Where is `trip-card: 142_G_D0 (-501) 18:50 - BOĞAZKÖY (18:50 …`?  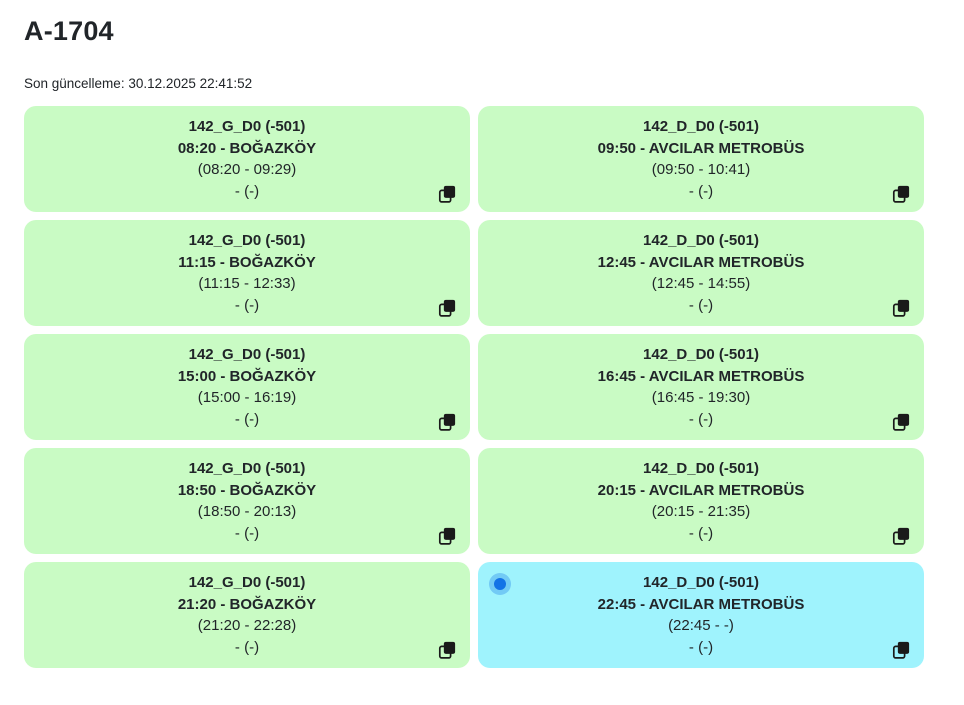
trip-card: 142_G_D0 (-501) 18:50 - BOĞAZKÖY (18:50 … is located at coordinates (247, 501).